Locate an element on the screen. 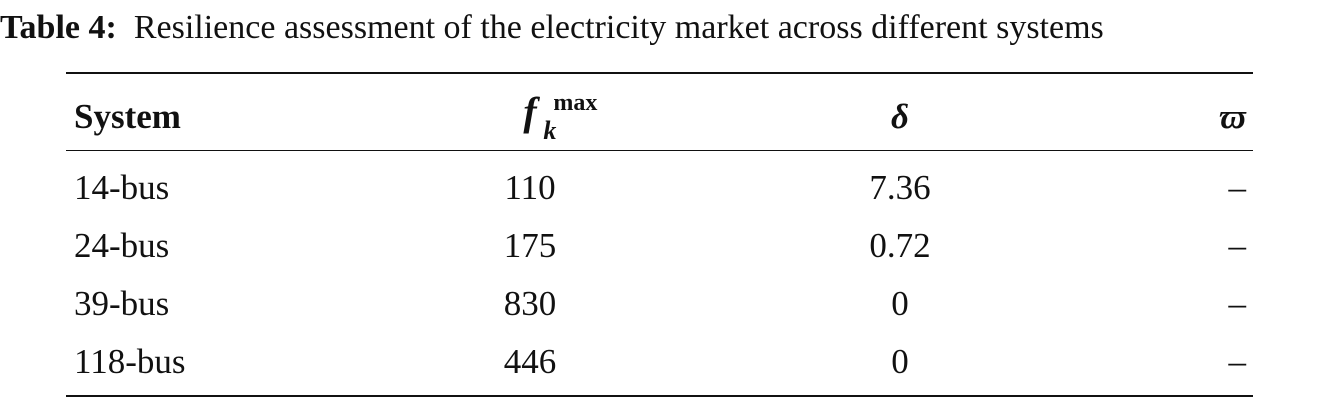  cell-delta: 0.72 is located at coordinates (900, 245).